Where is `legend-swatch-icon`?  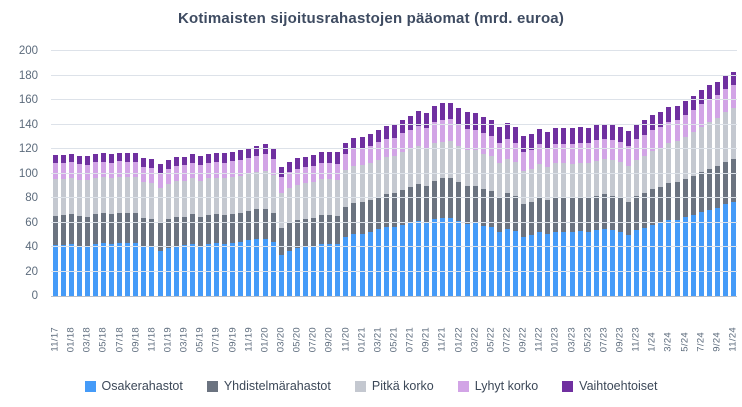
legend-swatch-icon is located at coordinates (212, 386).